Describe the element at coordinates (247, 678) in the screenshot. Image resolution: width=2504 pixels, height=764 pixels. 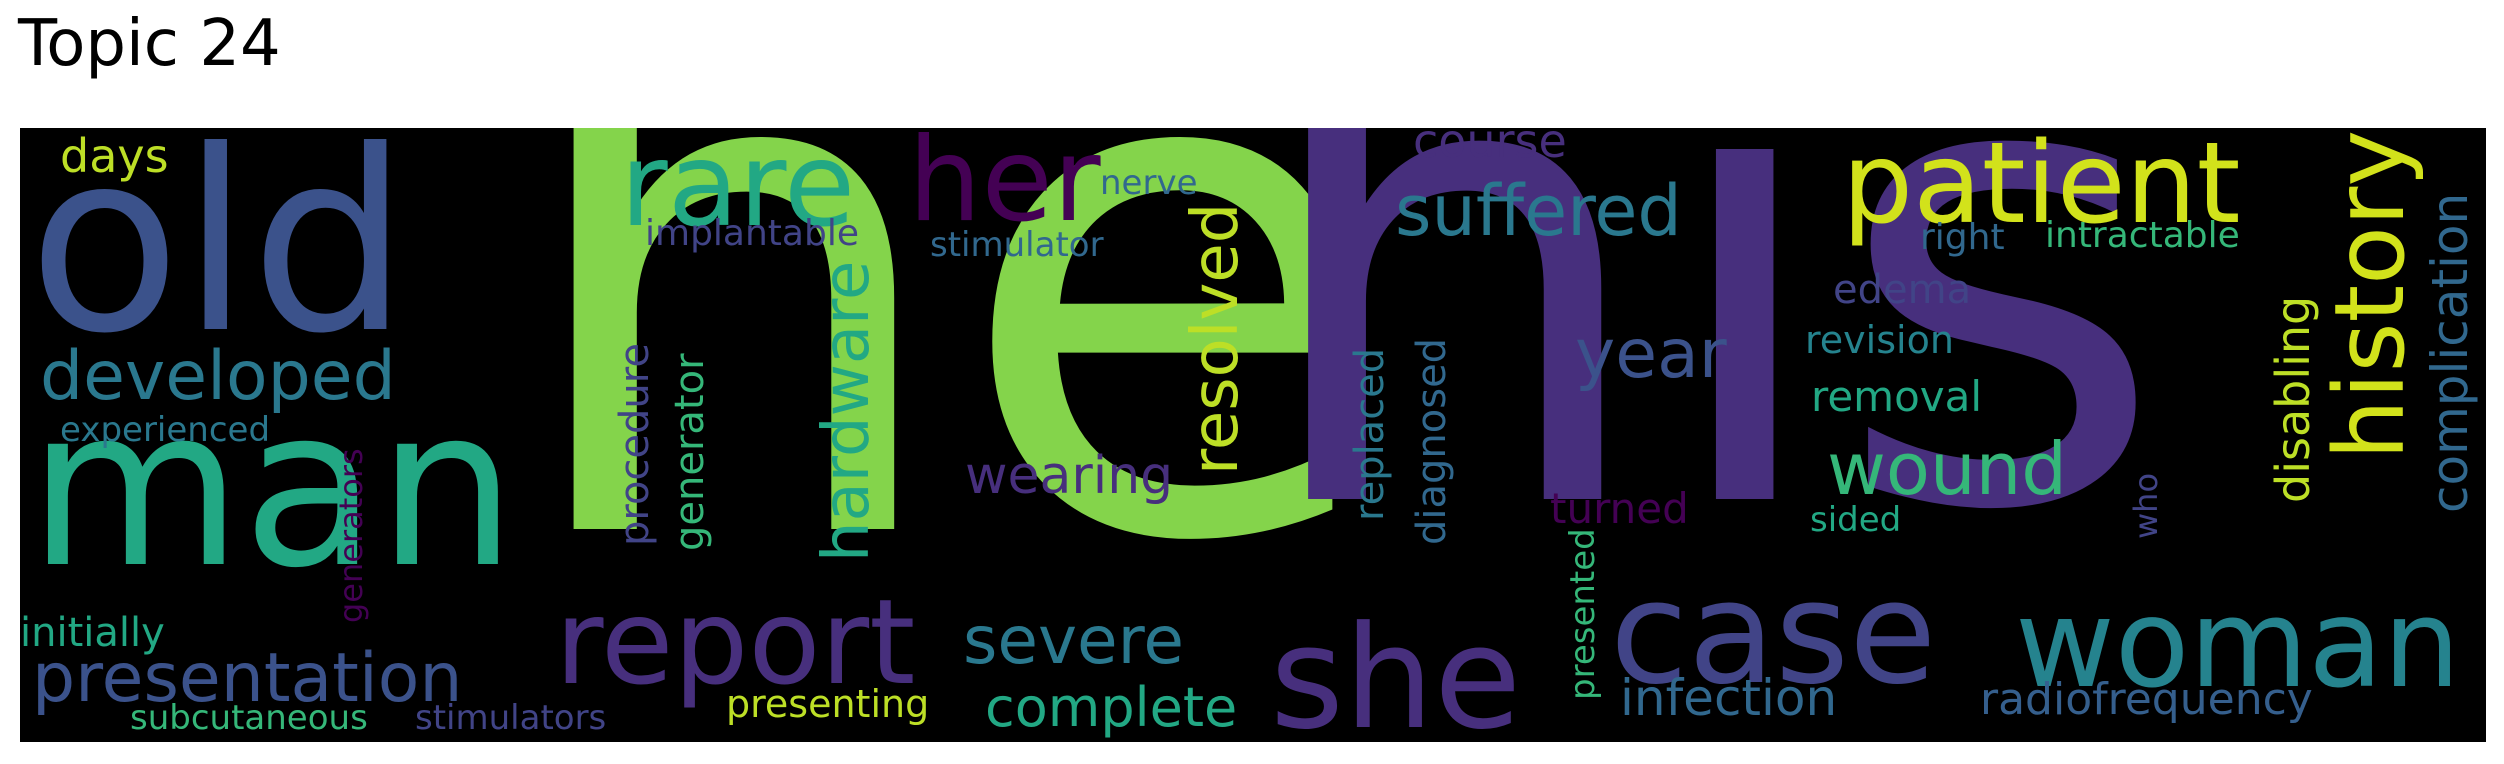
I see `word-presentation: presentation` at that location.